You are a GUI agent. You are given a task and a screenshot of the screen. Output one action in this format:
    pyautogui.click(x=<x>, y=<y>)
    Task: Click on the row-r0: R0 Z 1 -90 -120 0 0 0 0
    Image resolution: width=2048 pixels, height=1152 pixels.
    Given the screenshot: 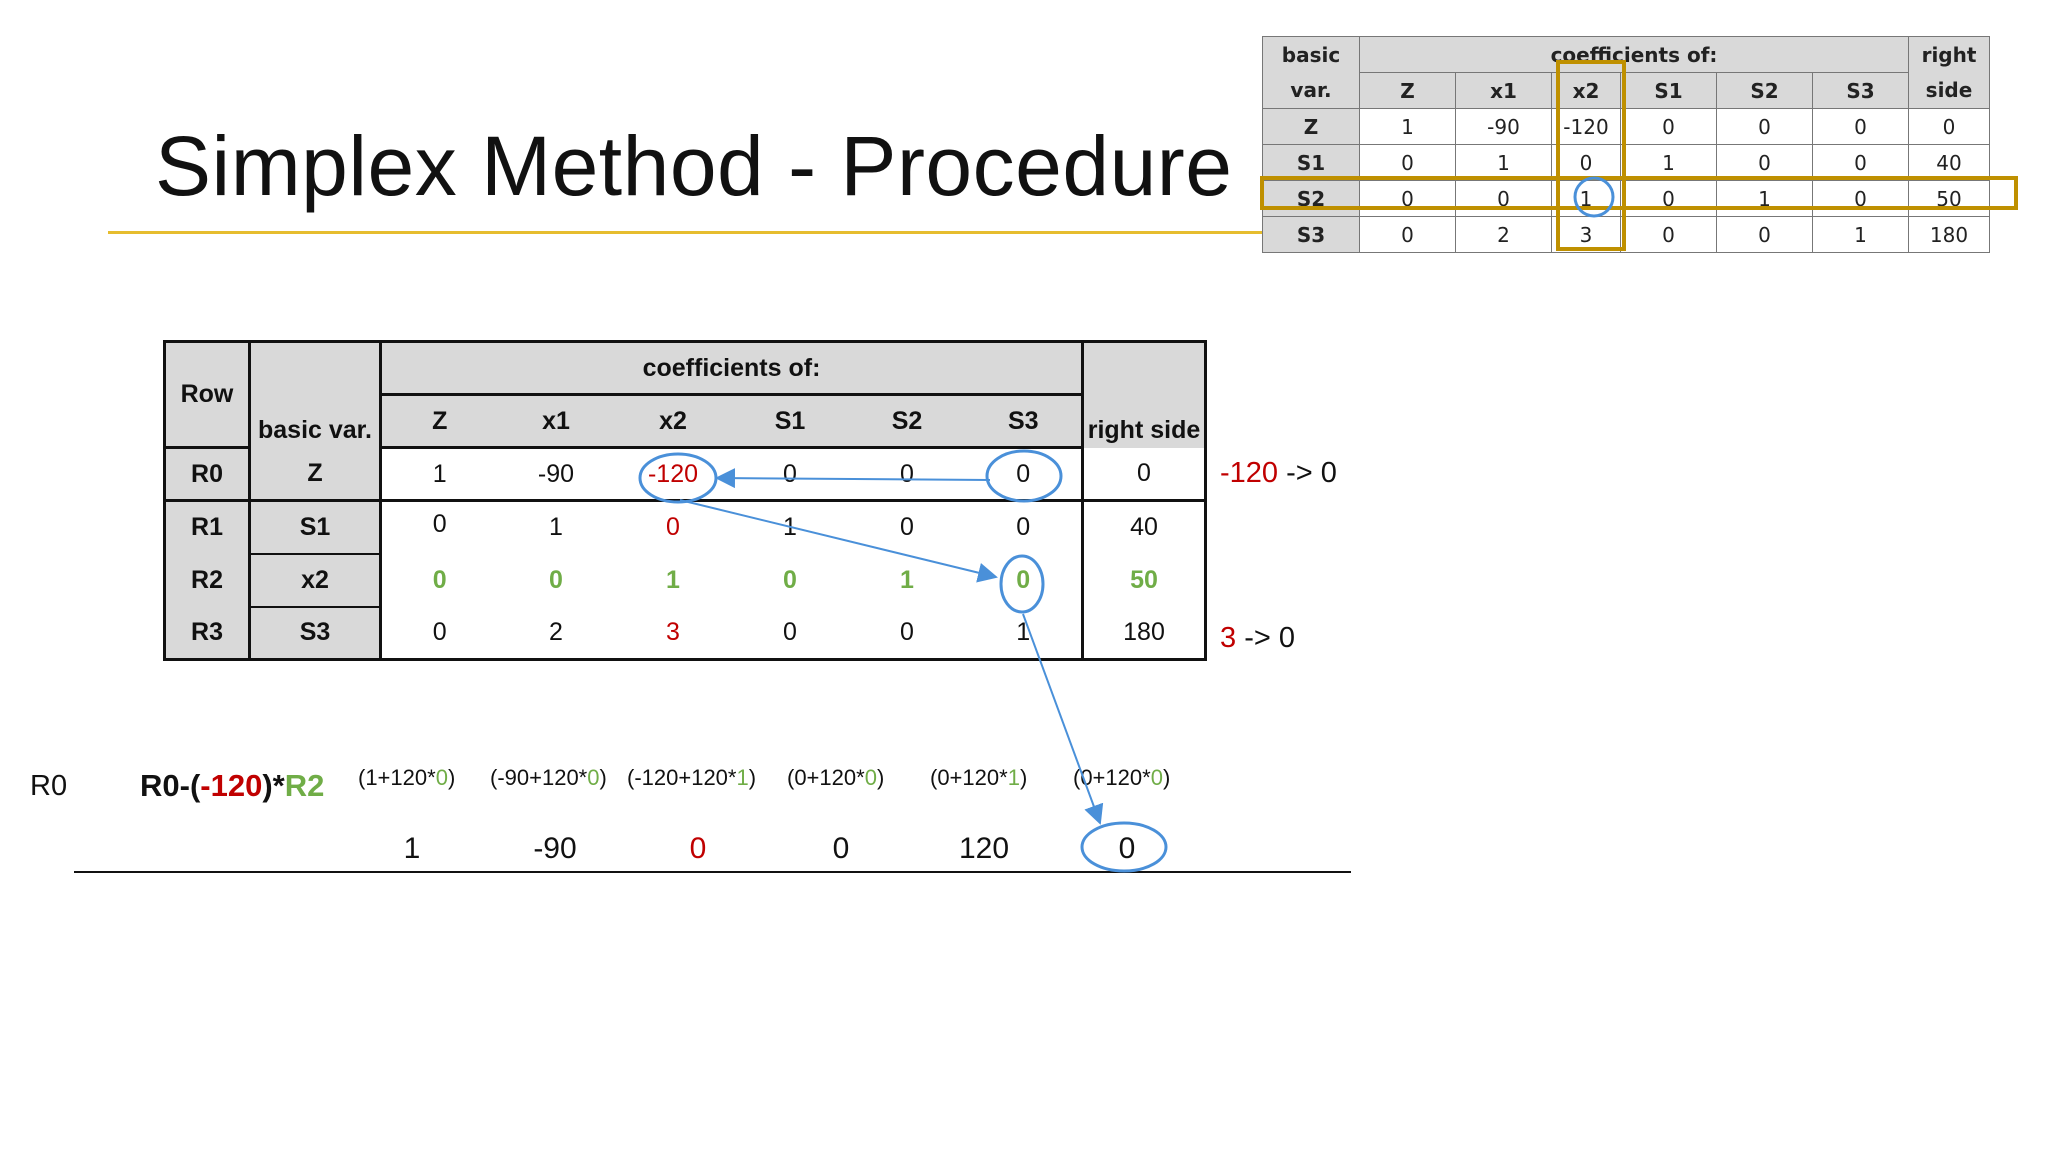 What is the action you would take?
    pyautogui.click(x=685, y=474)
    